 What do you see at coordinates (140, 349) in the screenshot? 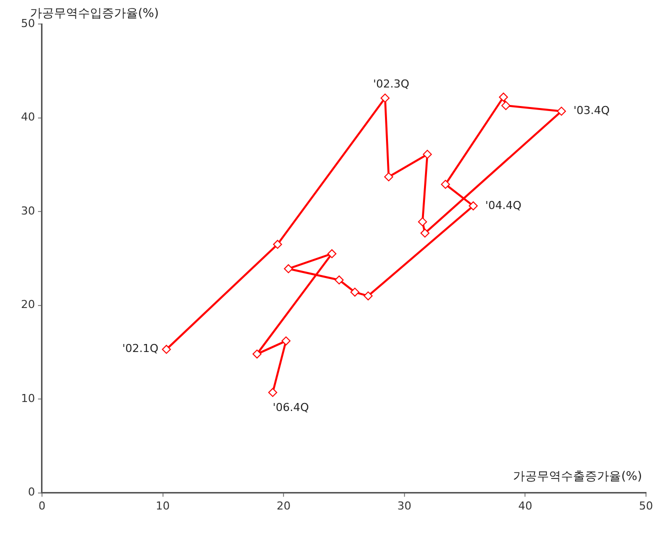
I see `annotation: '02.1Q` at bounding box center [140, 349].